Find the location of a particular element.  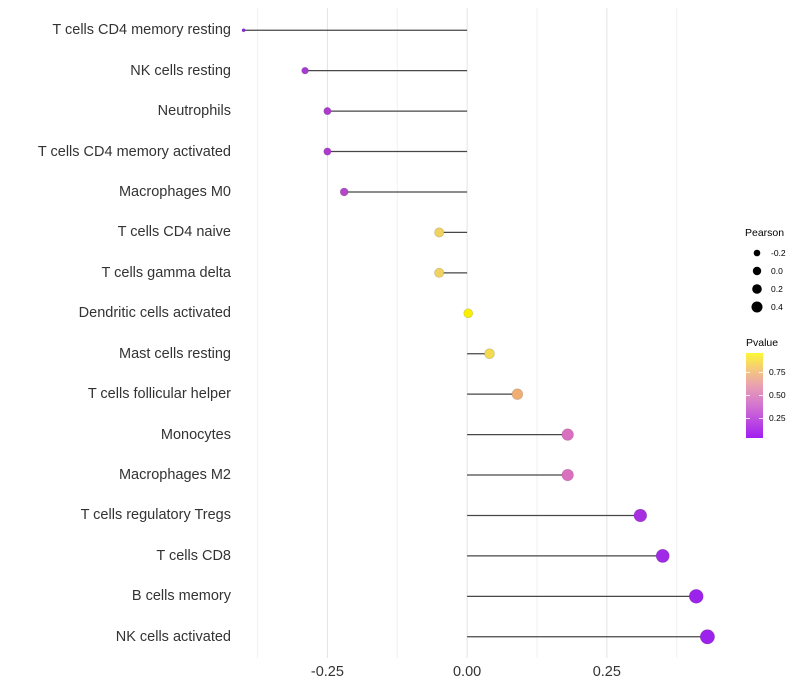

y-axis-label: B cells memory is located at coordinates (181, 596).